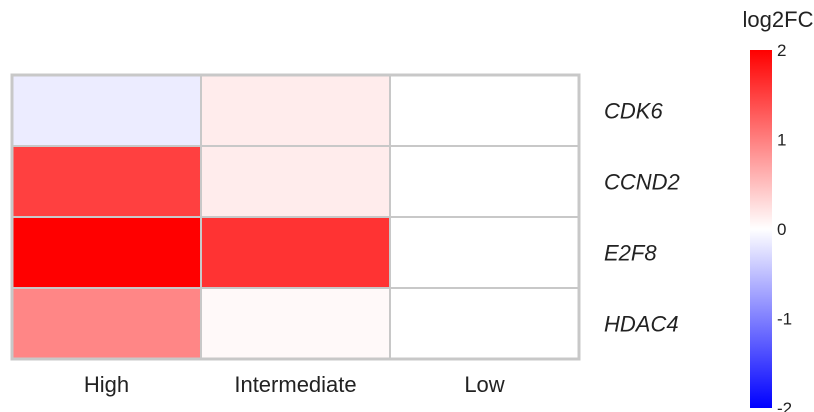 The height and width of the screenshot is (412, 814). I want to click on legend-ticks: 2 1 0 -1 -2, so click(784, 226).